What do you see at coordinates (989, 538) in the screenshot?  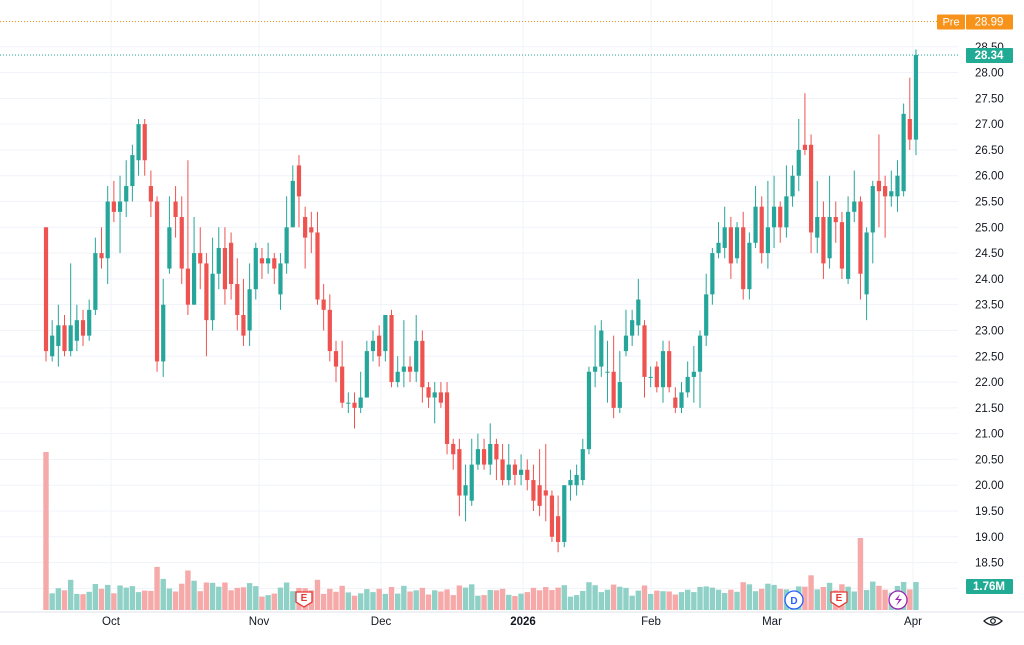 I see `price-tick-label: 19.00` at bounding box center [989, 538].